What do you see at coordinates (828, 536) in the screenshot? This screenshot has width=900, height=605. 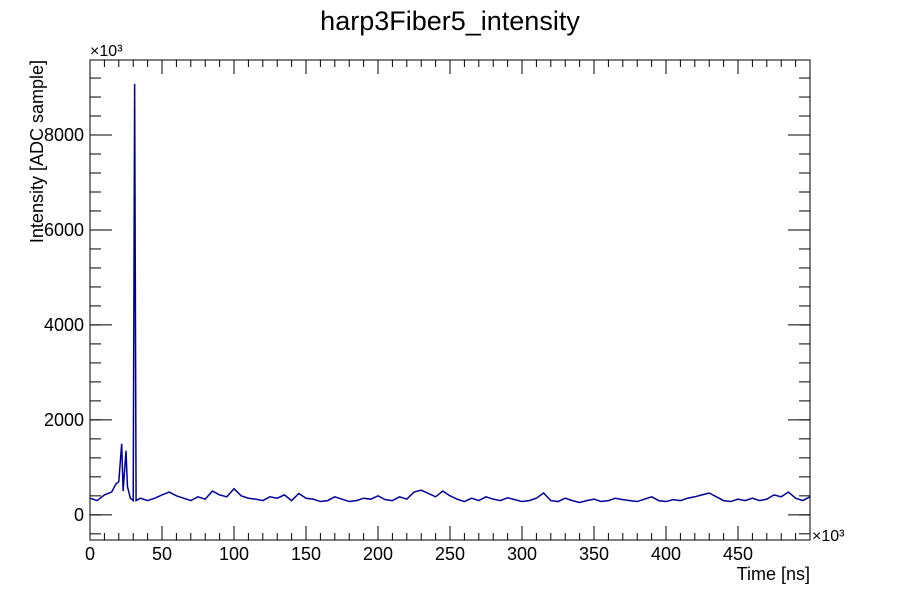 I see `x-multiplier: ×10³` at bounding box center [828, 536].